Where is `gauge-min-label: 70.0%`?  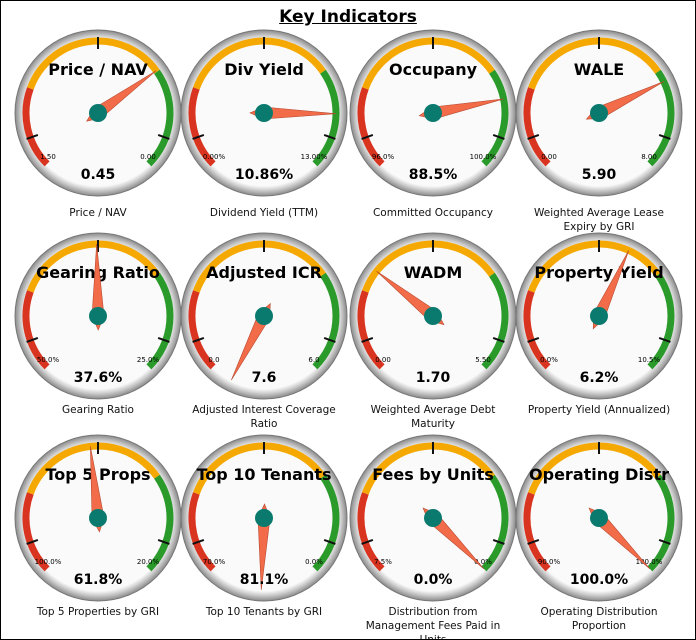 gauge-min-label: 70.0% is located at coordinates (214, 562).